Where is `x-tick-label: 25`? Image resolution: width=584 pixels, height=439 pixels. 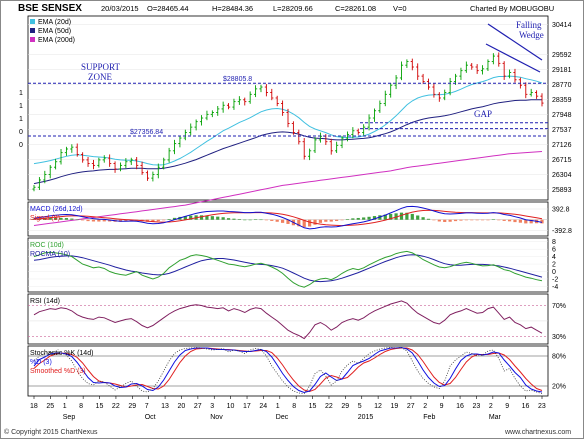 x-tick-label: 25 is located at coordinates (50, 406).